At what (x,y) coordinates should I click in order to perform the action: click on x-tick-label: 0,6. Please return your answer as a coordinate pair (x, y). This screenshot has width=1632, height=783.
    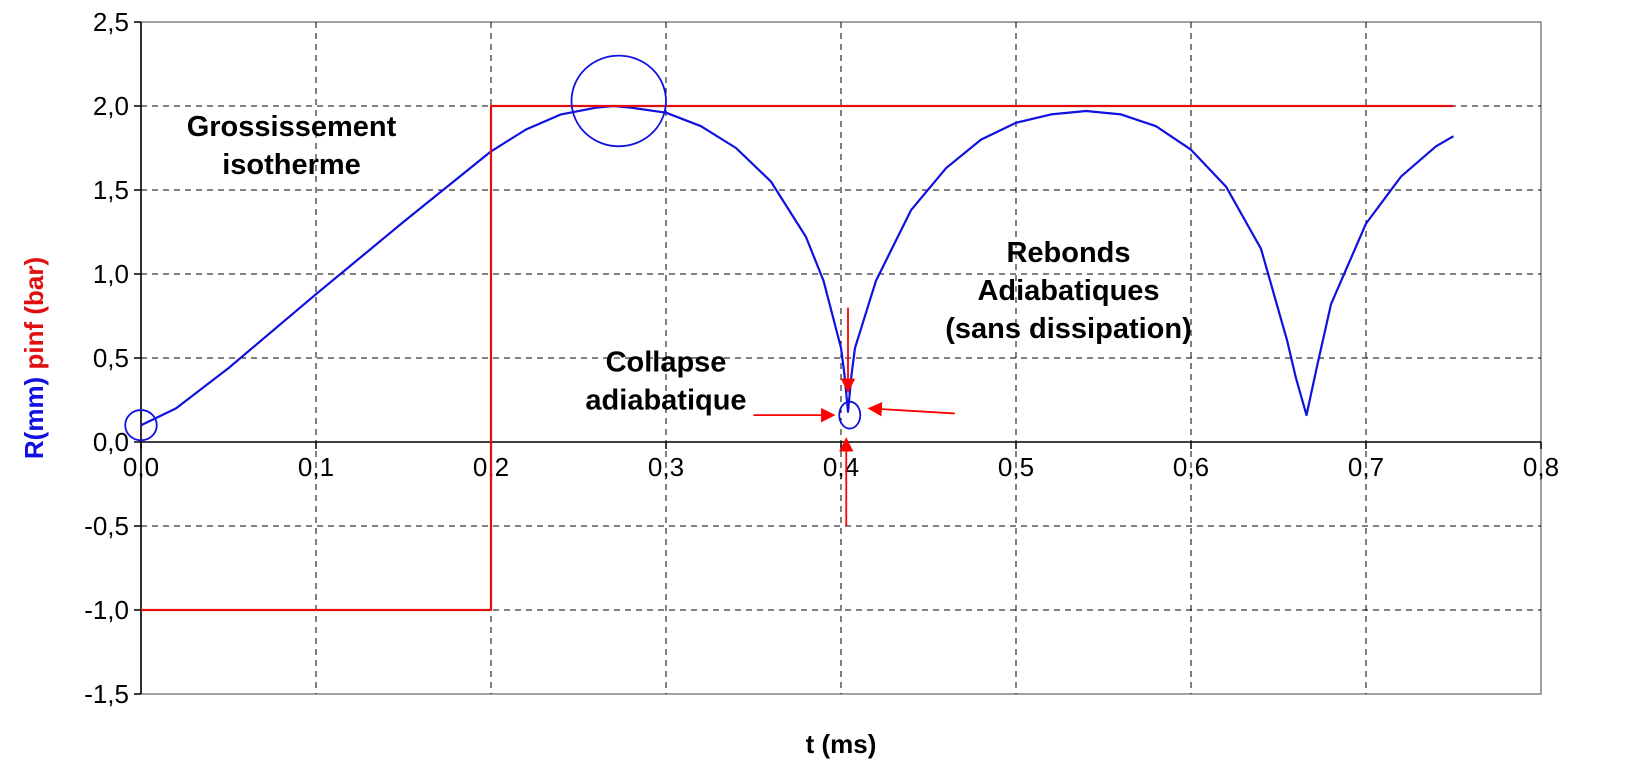
    Looking at the image, I should click on (1191, 467).